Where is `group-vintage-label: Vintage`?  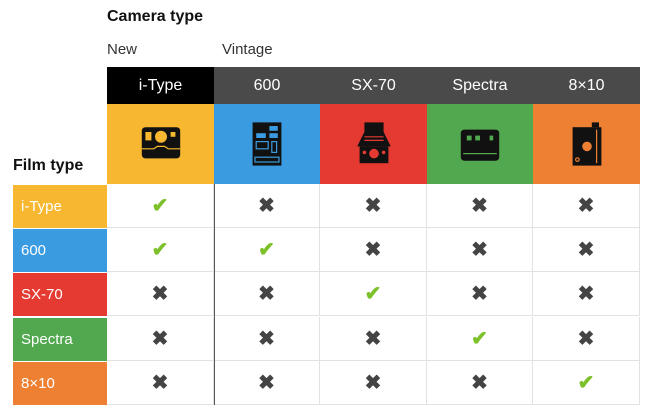 group-vintage-label: Vintage is located at coordinates (247, 49).